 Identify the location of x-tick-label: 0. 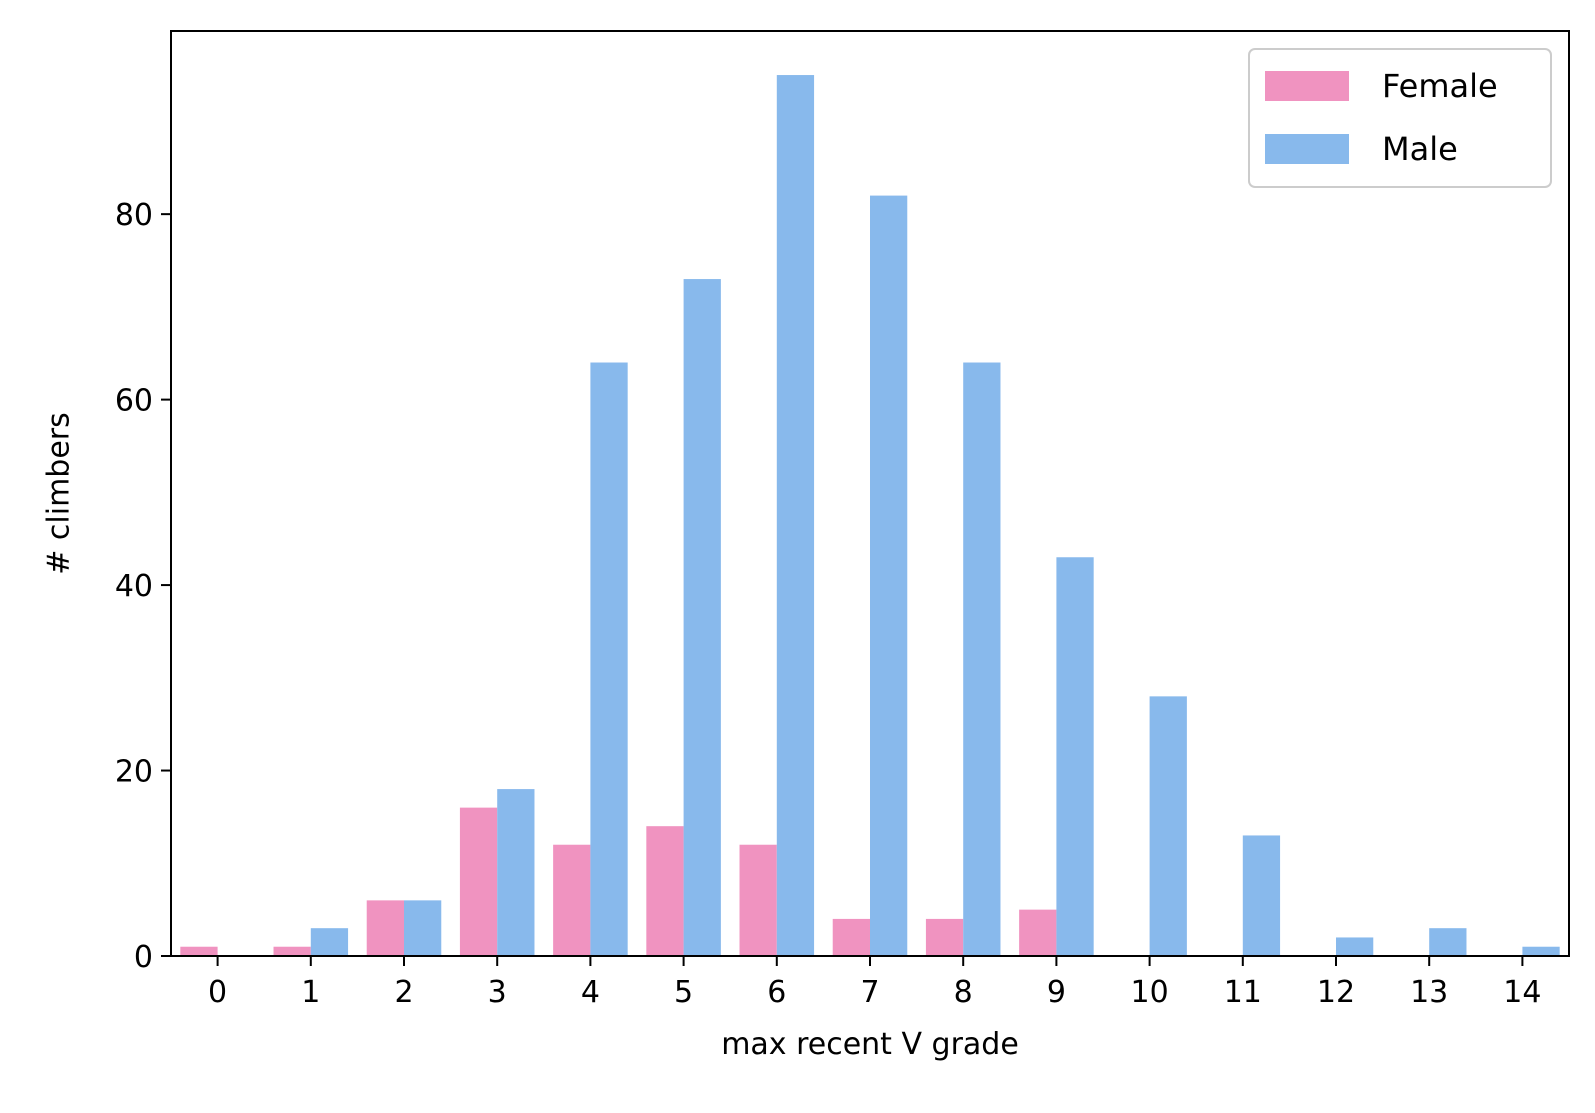
(217, 992).